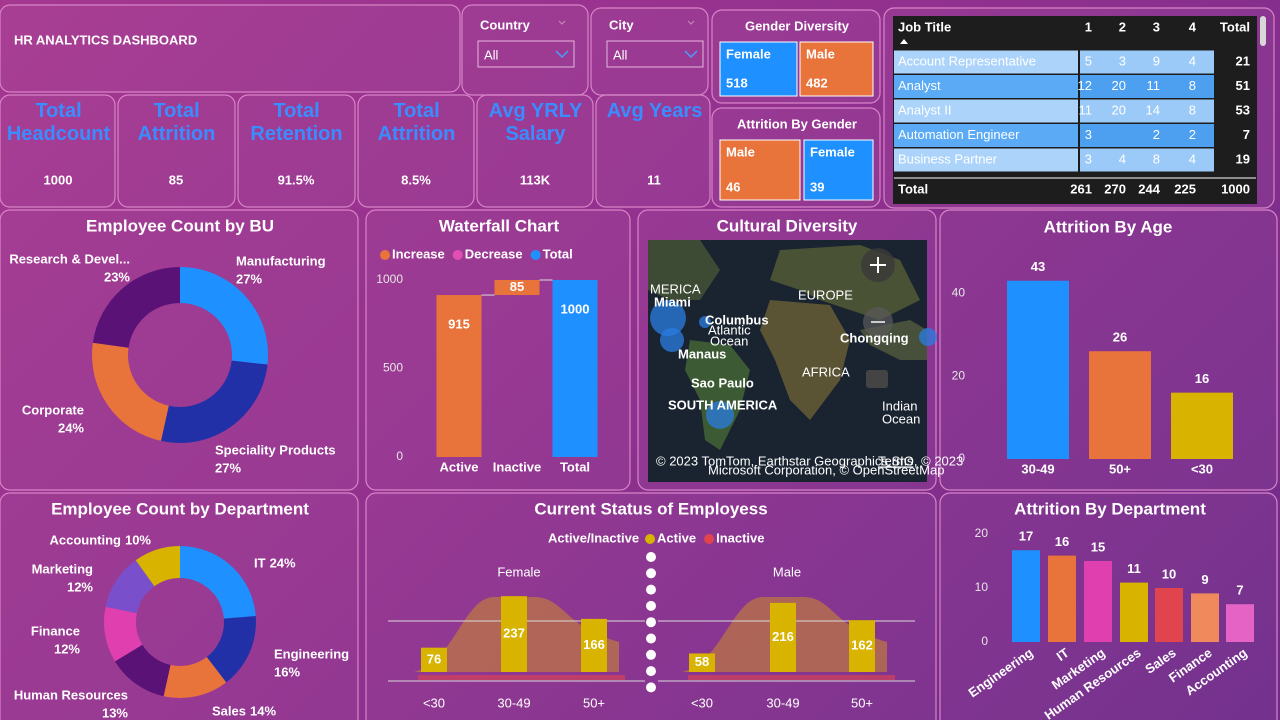 This screenshot has width=1280, height=720. I want to click on landmass, so click(684, 270).